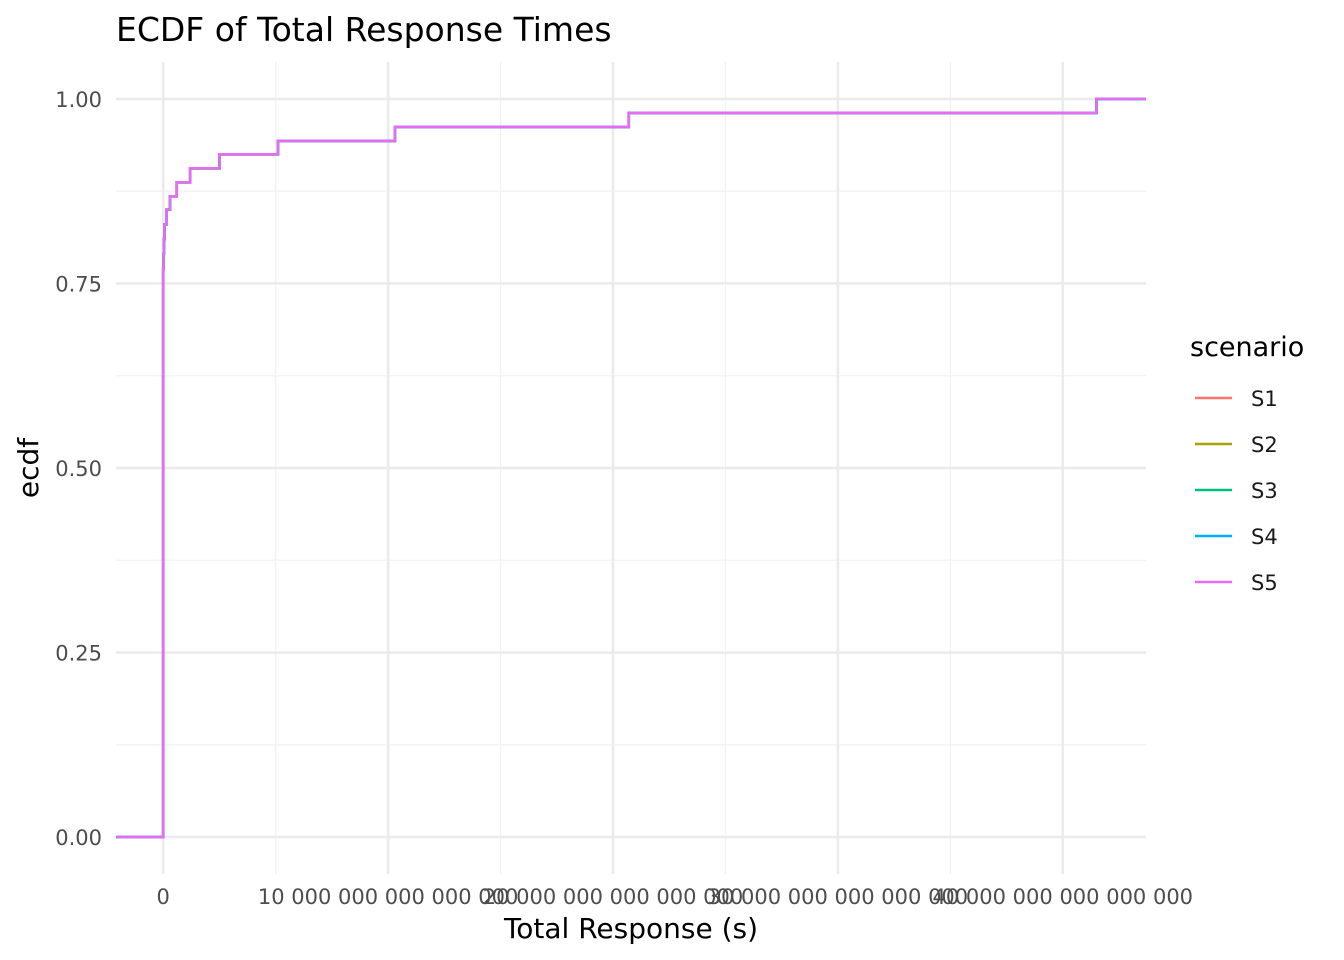  I want to click on y-tick-label: 0.00, so click(78, 838).